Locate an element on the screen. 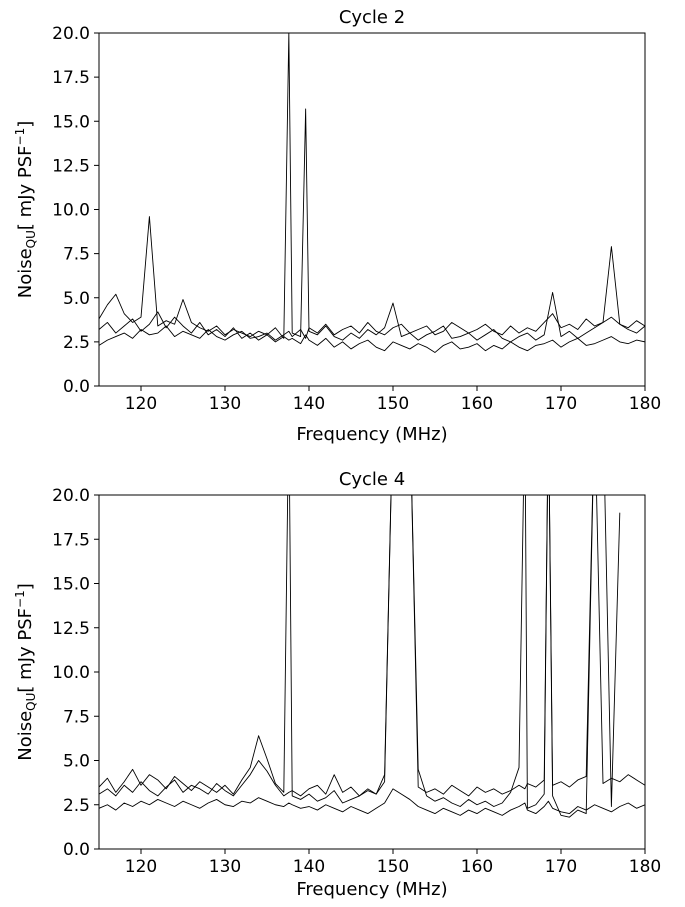 Image resolution: width=685 pixels, height=907 pixels. chart-title: Cycle 2 is located at coordinates (372, 17).